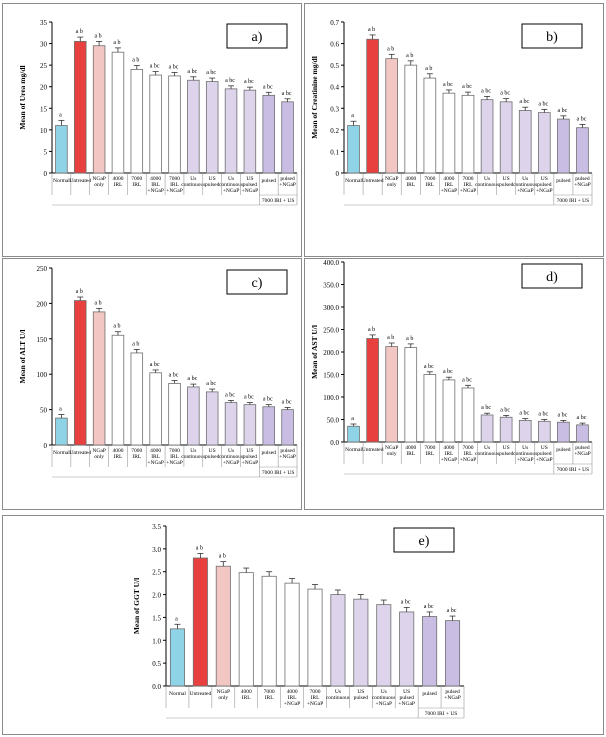 The height and width of the screenshot is (737, 606). What do you see at coordinates (156, 573) in the screenshot?
I see `y-tick-label: 2.5` at bounding box center [156, 573].